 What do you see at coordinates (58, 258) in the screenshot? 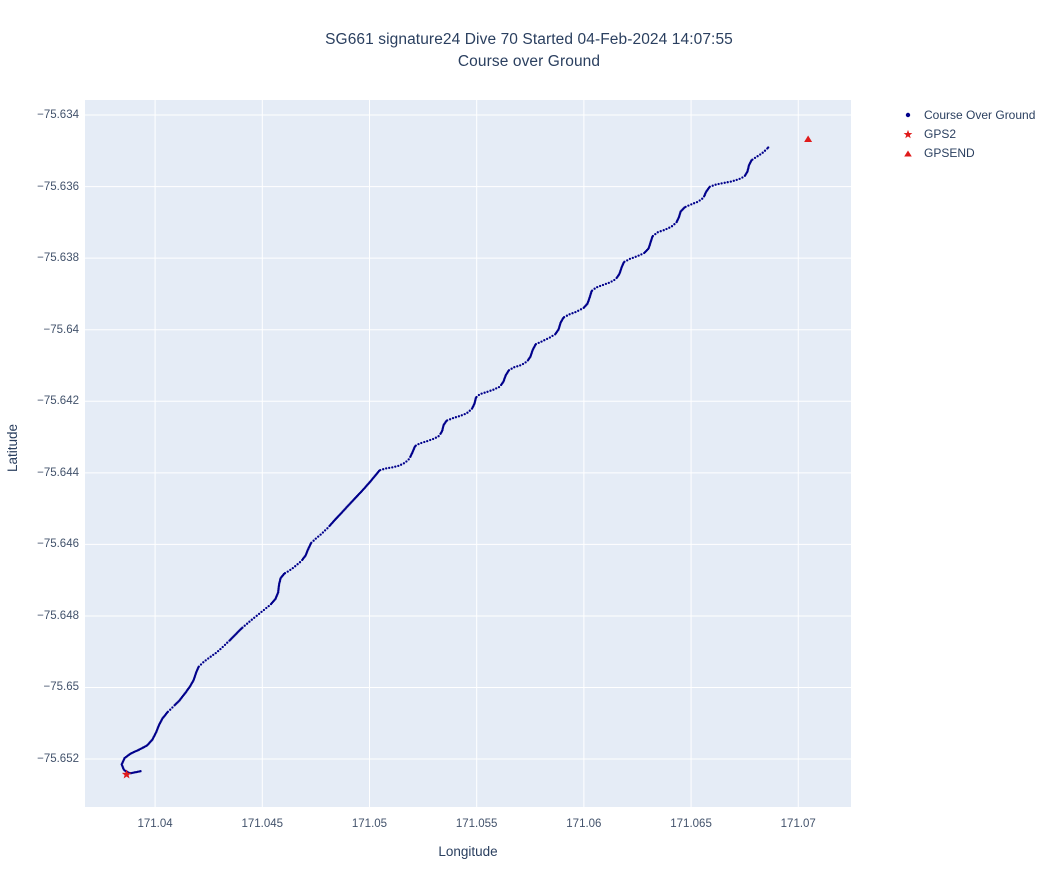
I see `y-tick-label: −75.638` at bounding box center [58, 258].